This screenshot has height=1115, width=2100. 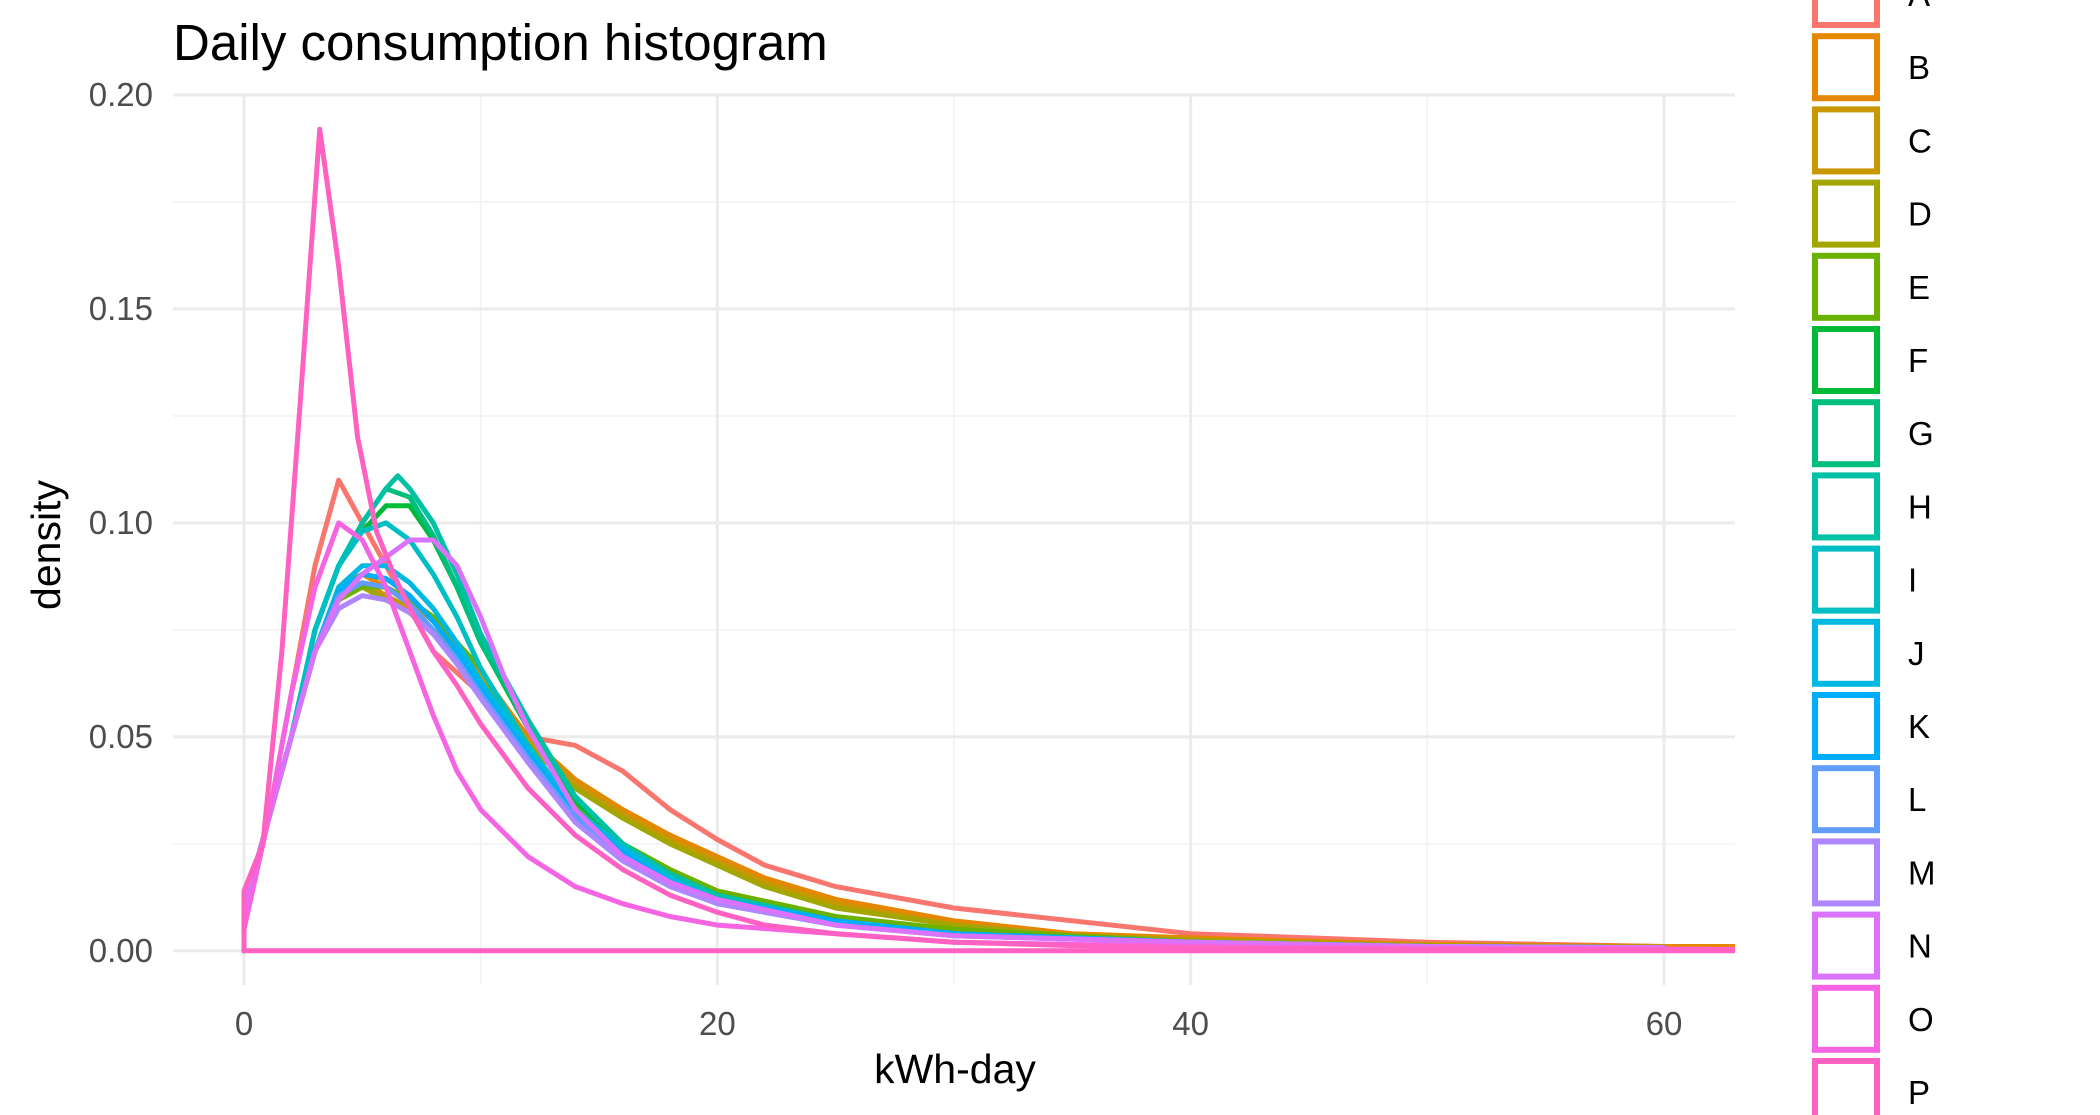 What do you see at coordinates (121, 94) in the screenshot?
I see `y-tick-label: 0.20` at bounding box center [121, 94].